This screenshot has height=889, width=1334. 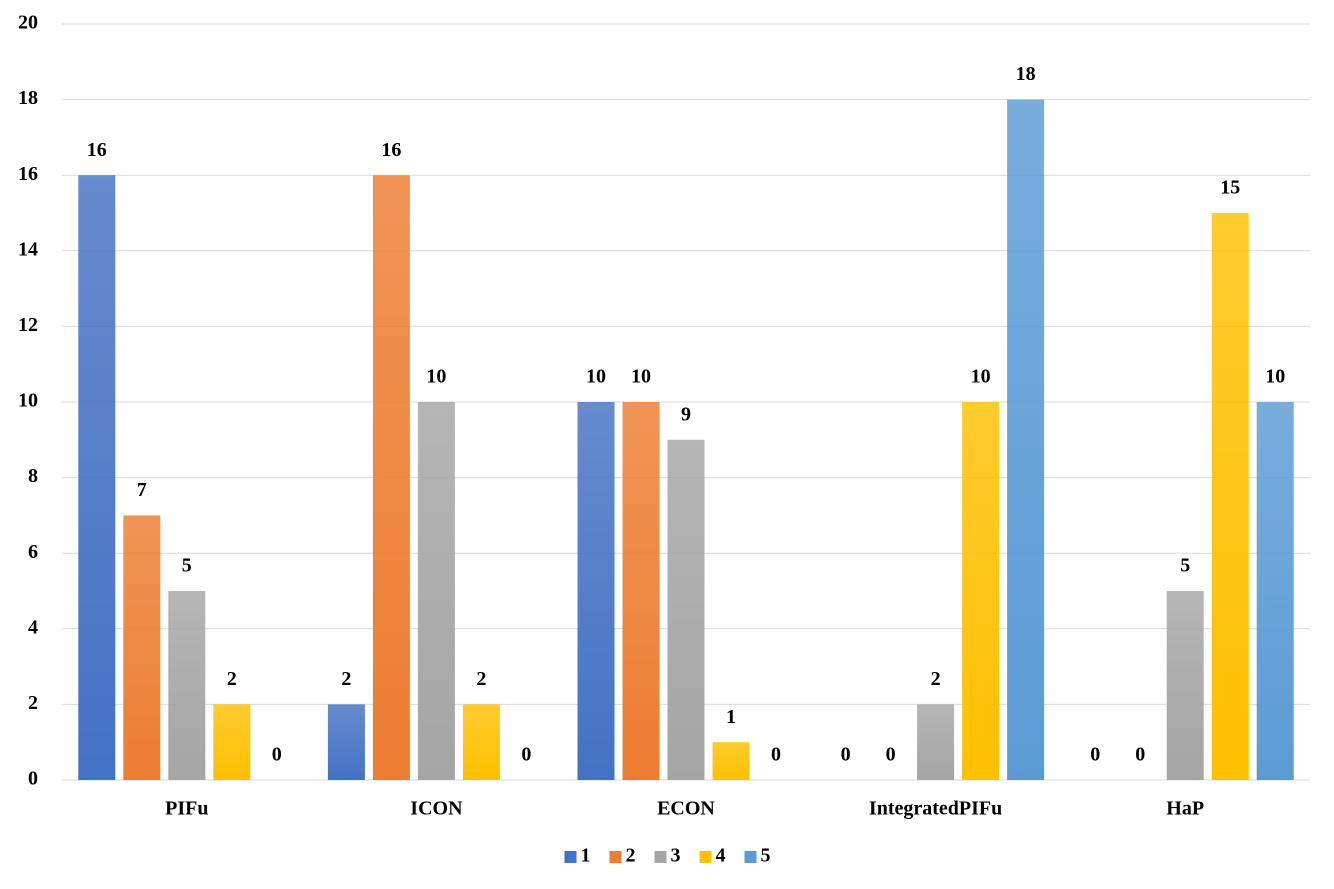 I want to click on y-tick-label: 12, so click(x=28, y=325).